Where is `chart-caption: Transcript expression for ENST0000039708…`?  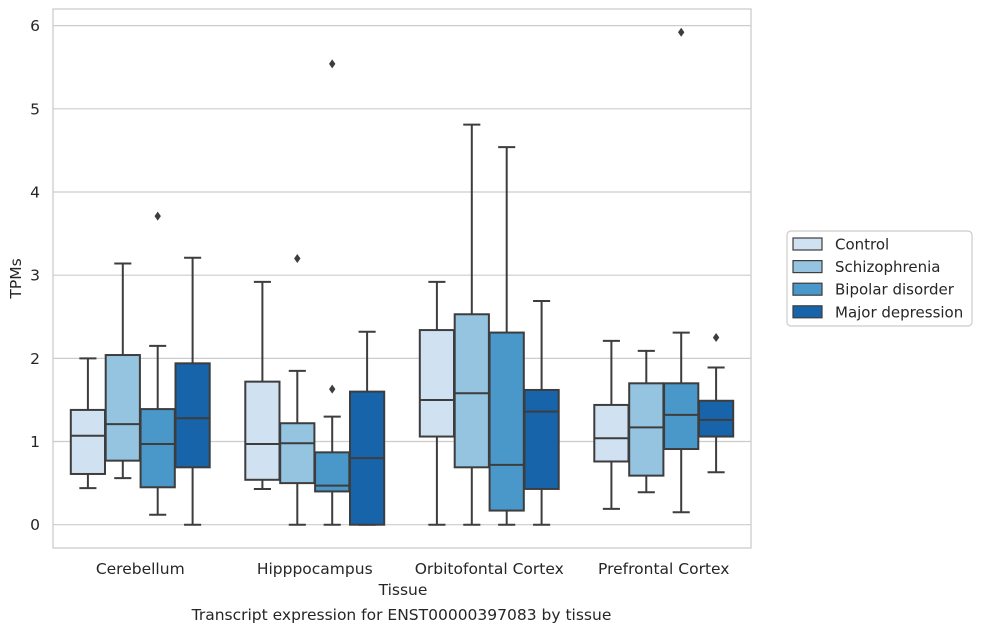 chart-caption: Transcript expression for ENST0000039708… is located at coordinates (401, 615).